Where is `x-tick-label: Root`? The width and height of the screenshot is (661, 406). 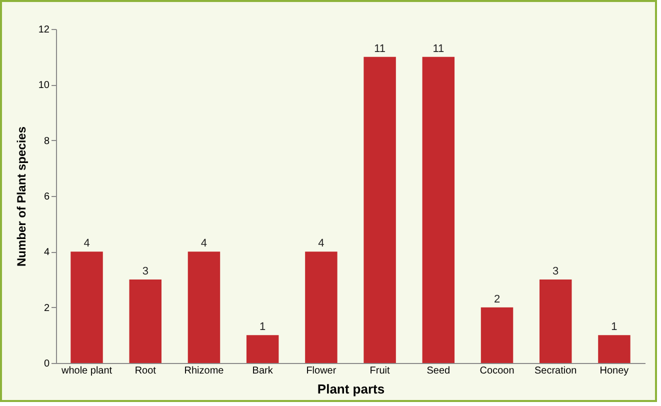 x-tick-label: Root is located at coordinates (145, 371).